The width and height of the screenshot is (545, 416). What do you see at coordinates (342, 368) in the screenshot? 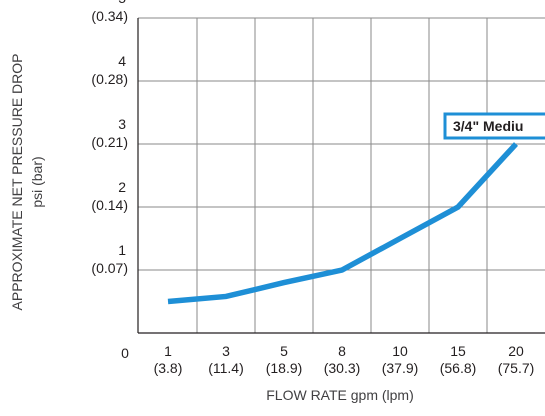
I see `x-tick-sublabel: (30.3)` at bounding box center [342, 368].